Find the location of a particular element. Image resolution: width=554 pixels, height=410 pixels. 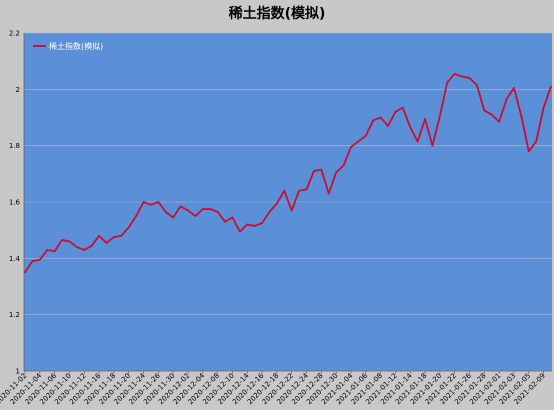

chart-title: 稀土指数(模拟) is located at coordinates (277, 13).